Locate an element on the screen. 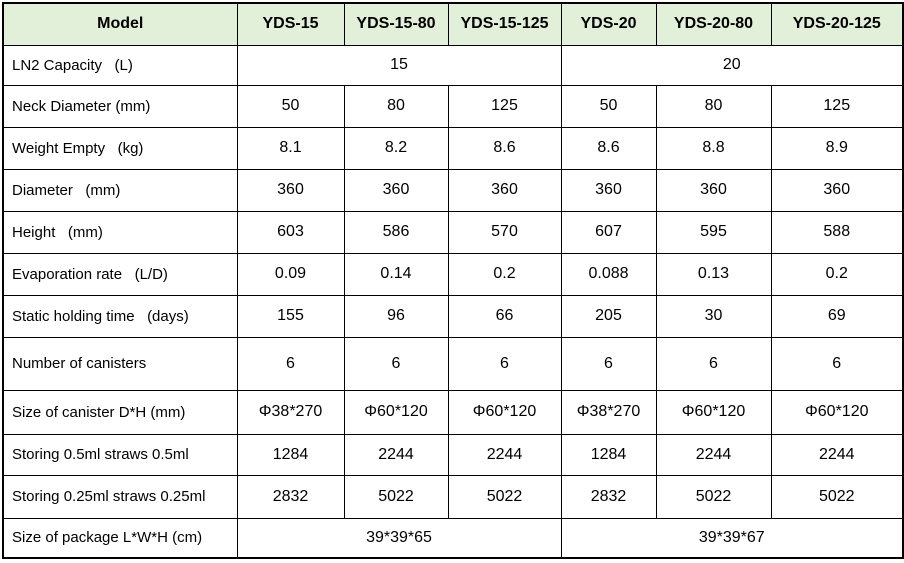 The height and width of the screenshot is (563, 904). table-row: Static holding time (days) 155 96 66 205 30 69 is located at coordinates (453, 316).